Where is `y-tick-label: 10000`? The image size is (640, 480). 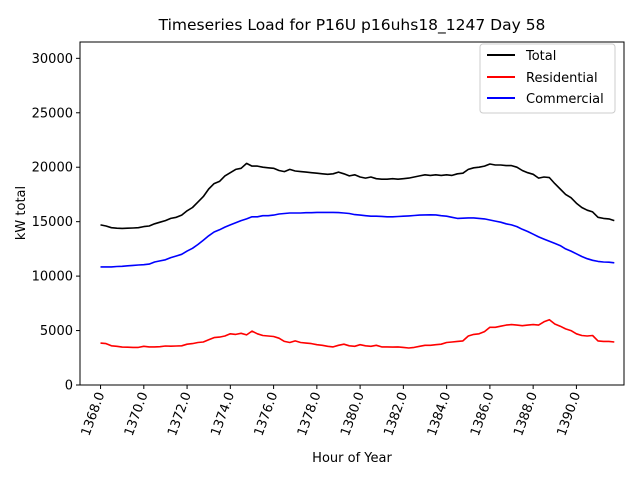 y-tick-label: 10000 is located at coordinates (52, 277).